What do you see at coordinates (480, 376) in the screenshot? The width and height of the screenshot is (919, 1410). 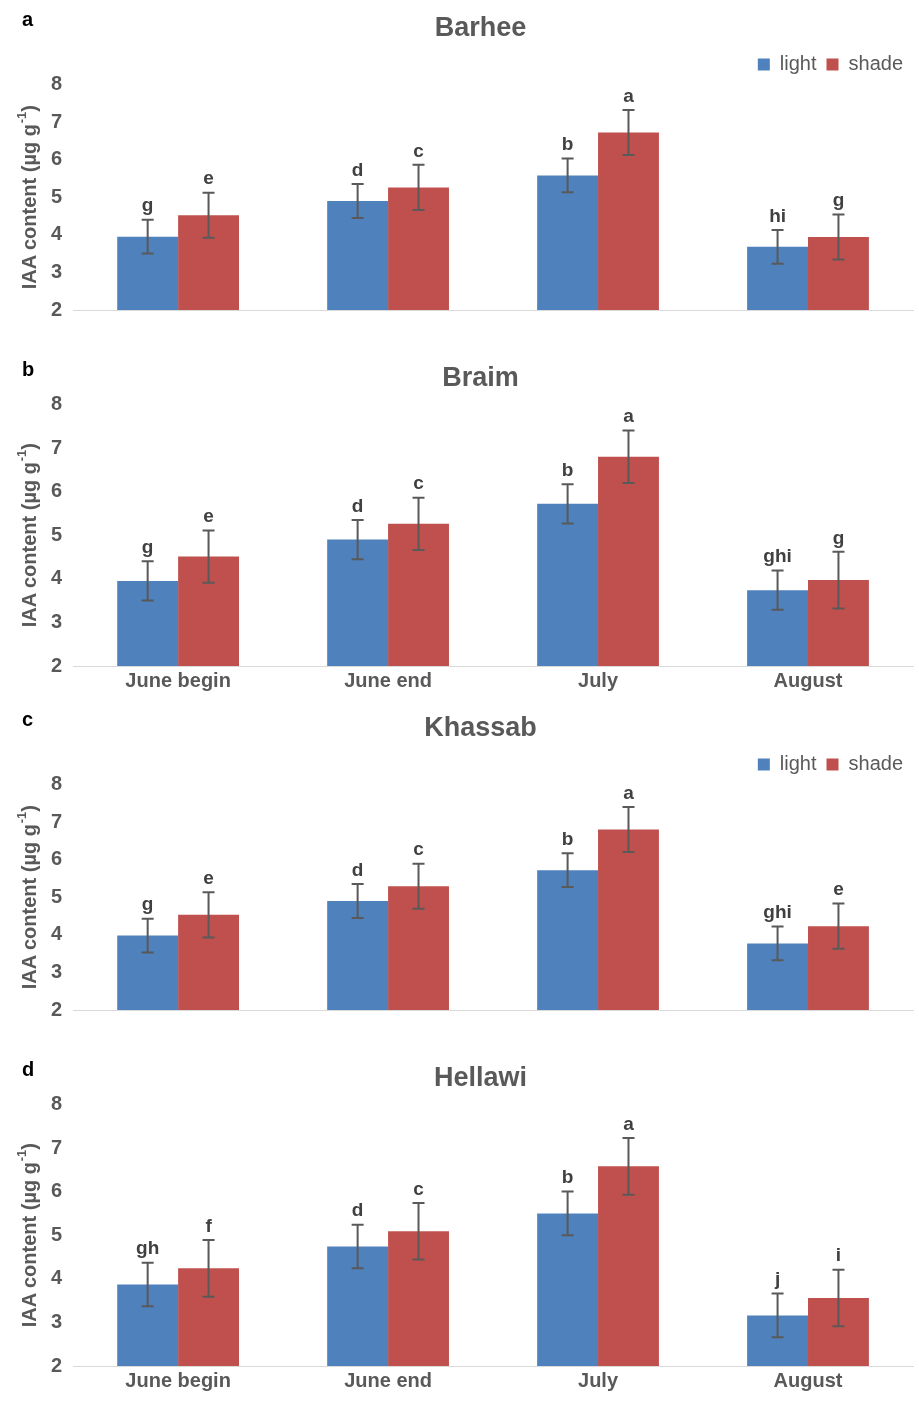 I see `chart-title: Braim` at bounding box center [480, 376].